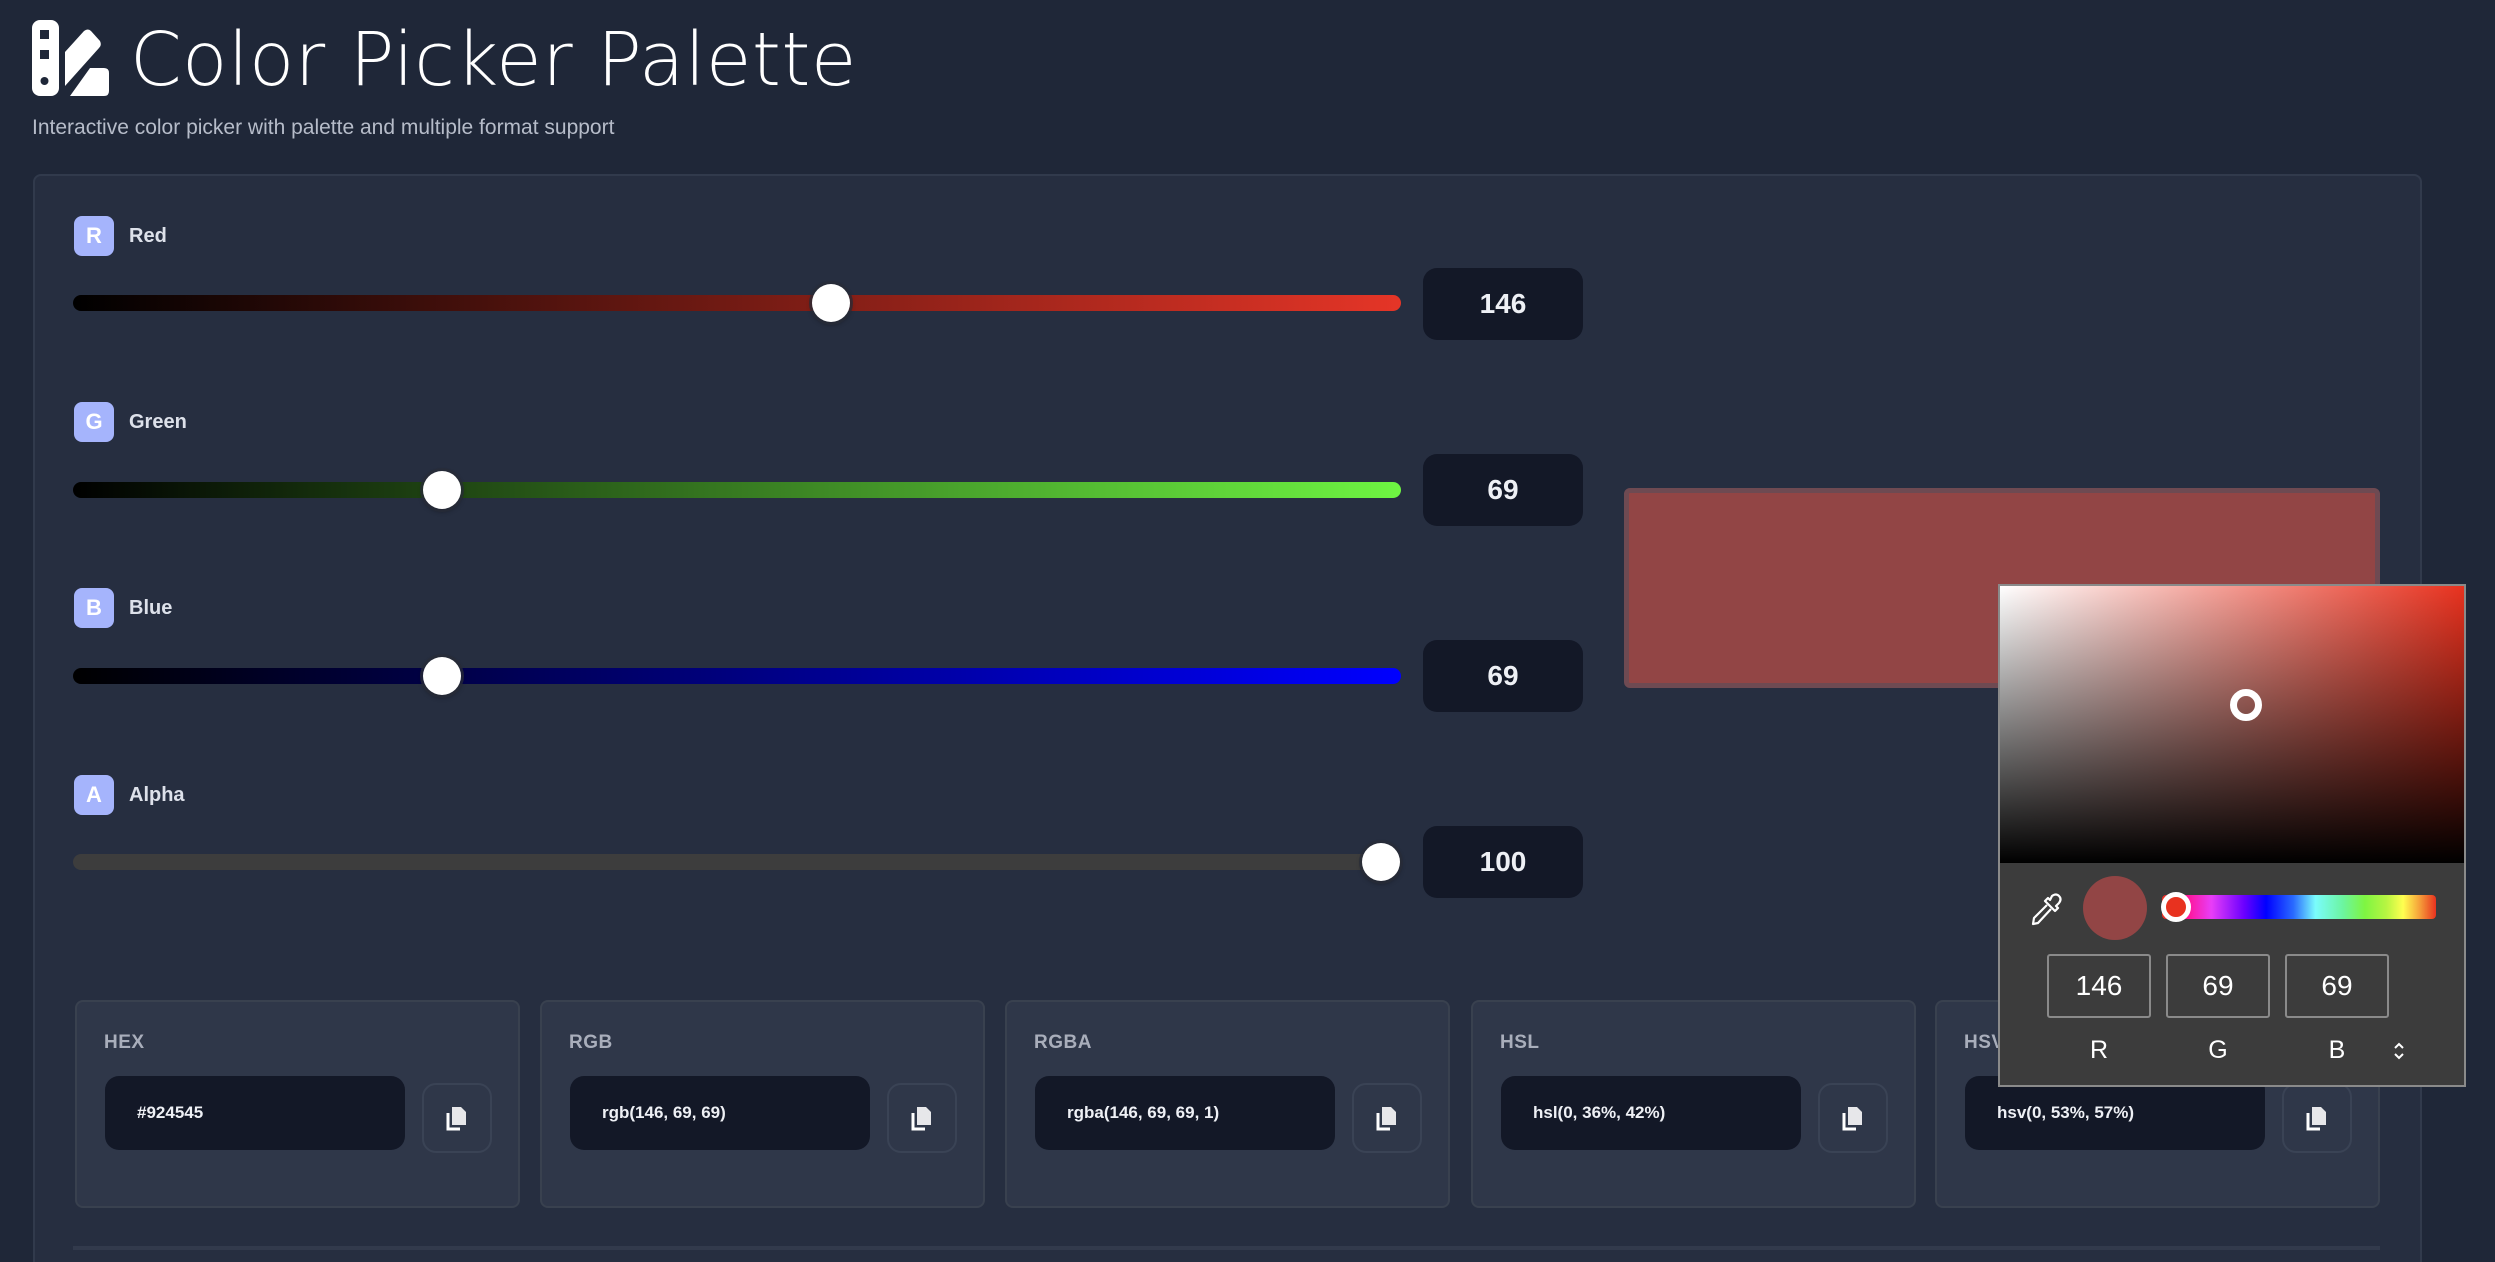  I want to click on copy-hsl-button, so click(1853, 1118).